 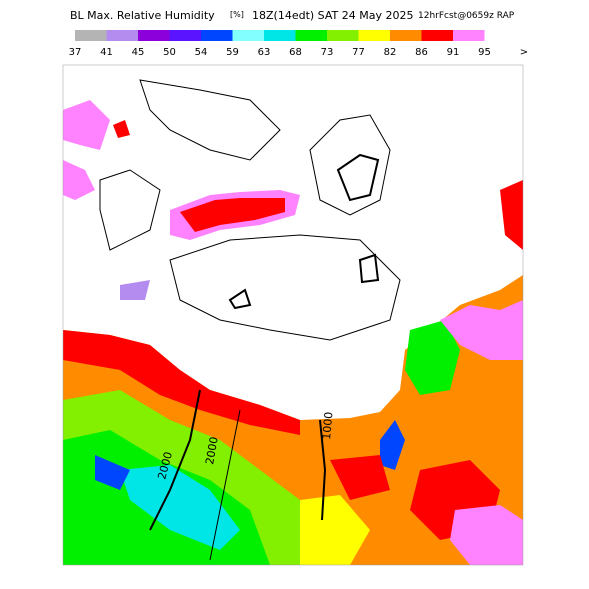 I want to click on scale-label: 45, so click(x=138, y=52).